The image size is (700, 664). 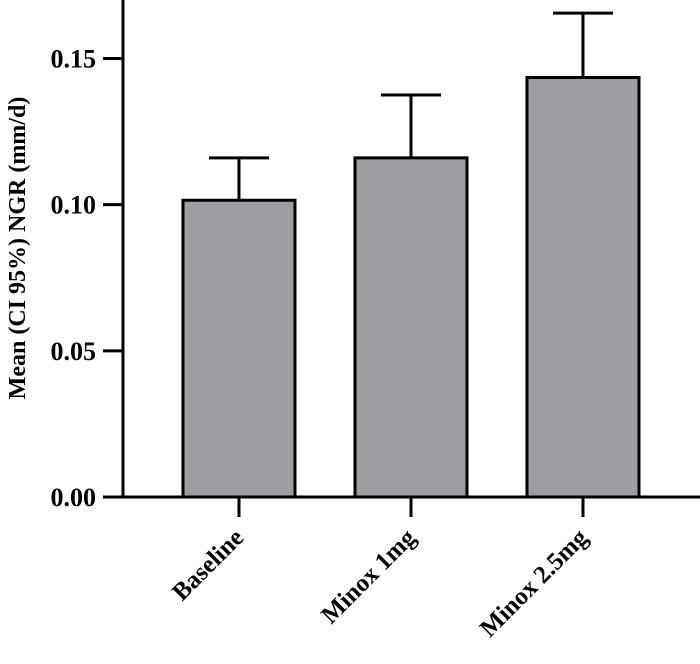 I want to click on x-tick-label-1: Baseline, so click(x=208, y=565).